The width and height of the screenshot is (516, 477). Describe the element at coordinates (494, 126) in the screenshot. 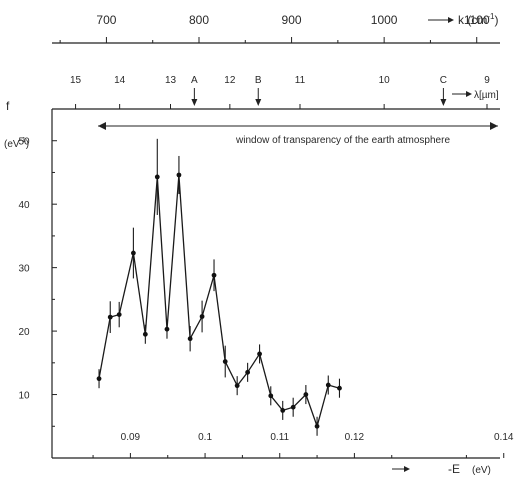

I see `window-arrow-right-head` at that location.